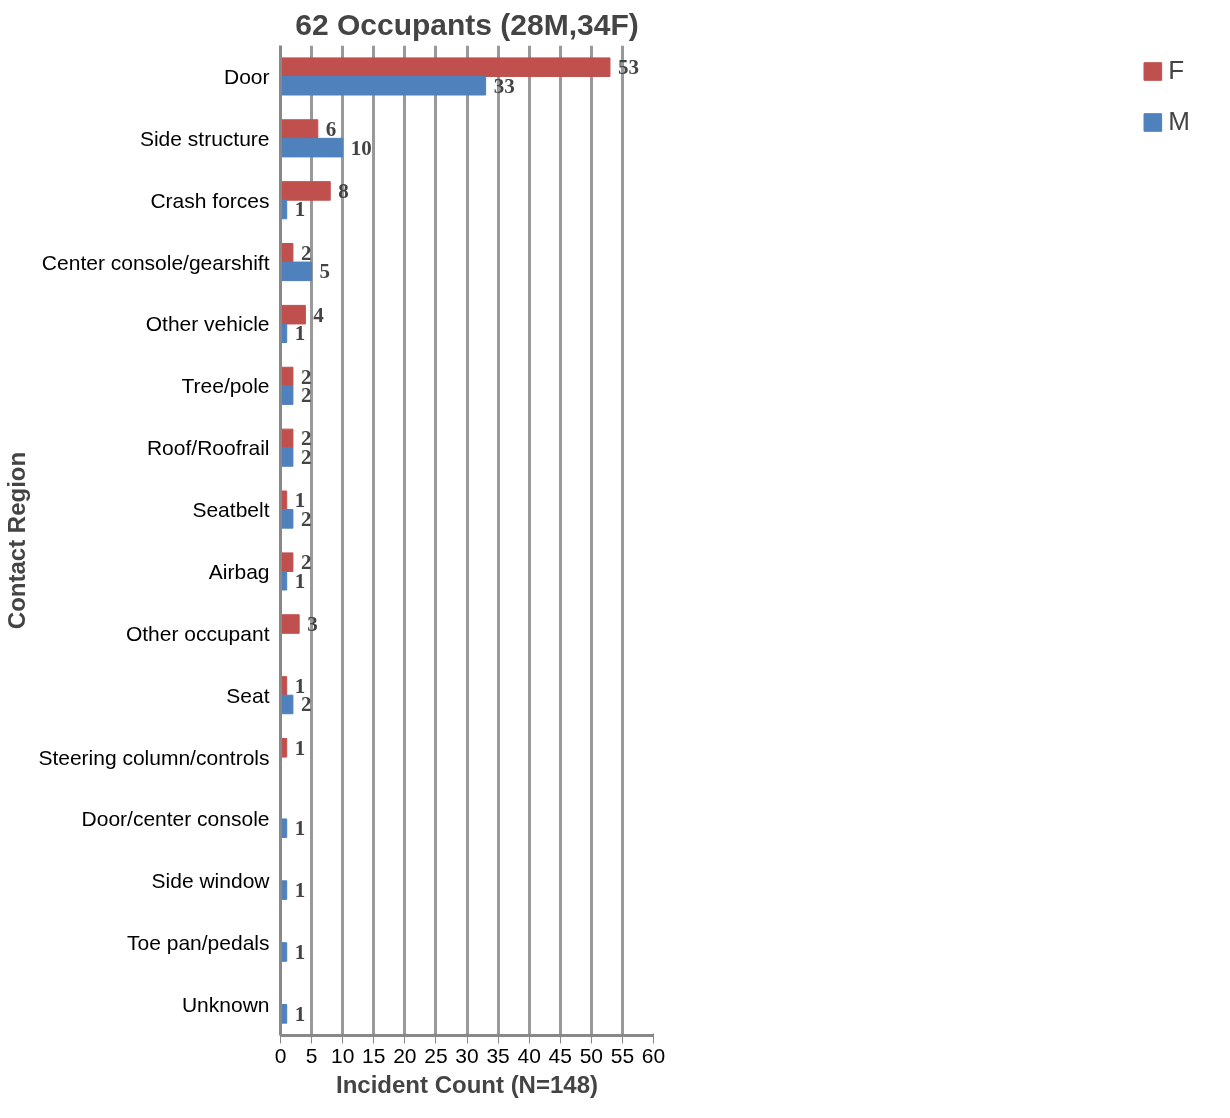  What do you see at coordinates (405, 1055) in the screenshot?
I see `x-tick-label: 20` at bounding box center [405, 1055].